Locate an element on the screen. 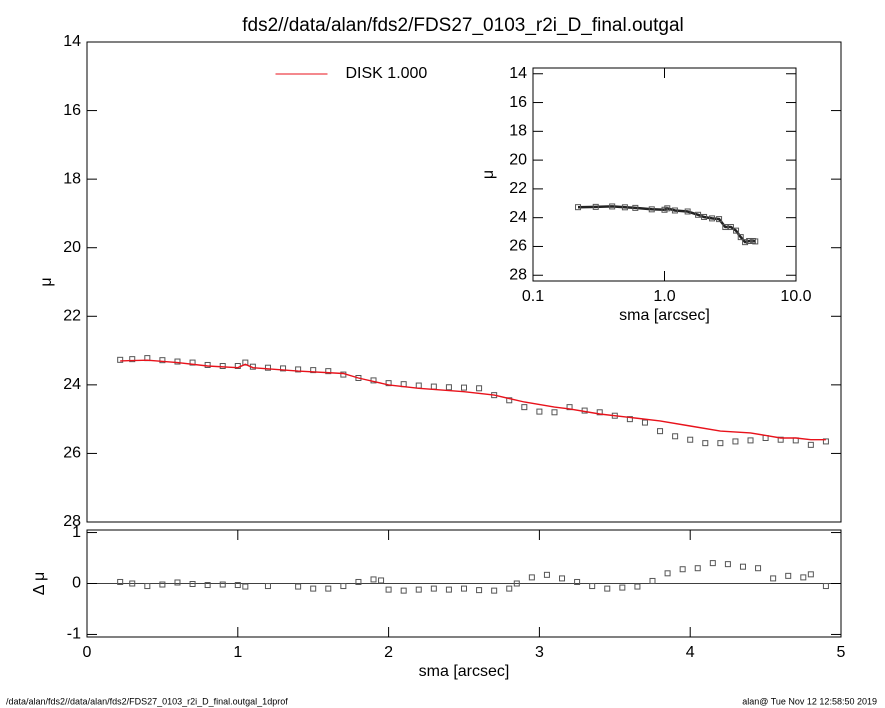 The width and height of the screenshot is (885, 708). x-tick-label: 1 is located at coordinates (237, 652).